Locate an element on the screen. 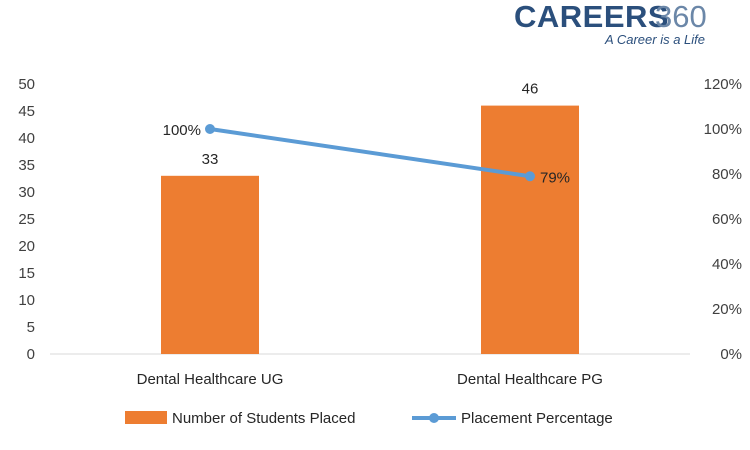  line-value-label: 100% is located at coordinates (182, 130).